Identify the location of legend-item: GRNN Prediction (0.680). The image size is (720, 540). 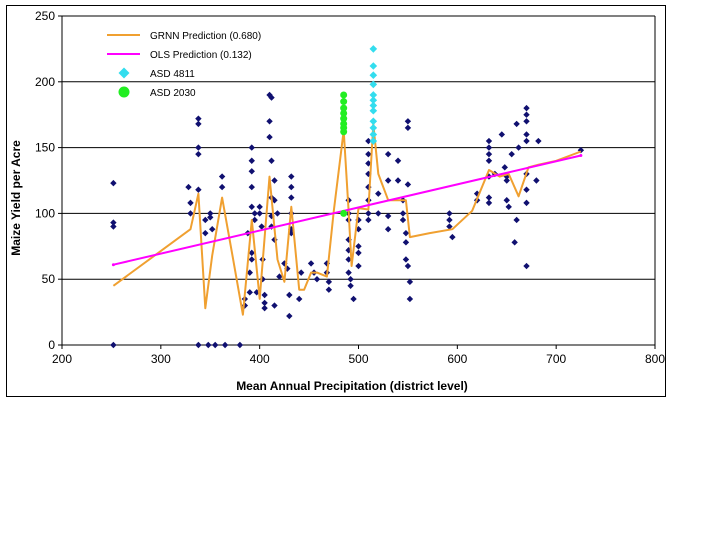
(184, 36).